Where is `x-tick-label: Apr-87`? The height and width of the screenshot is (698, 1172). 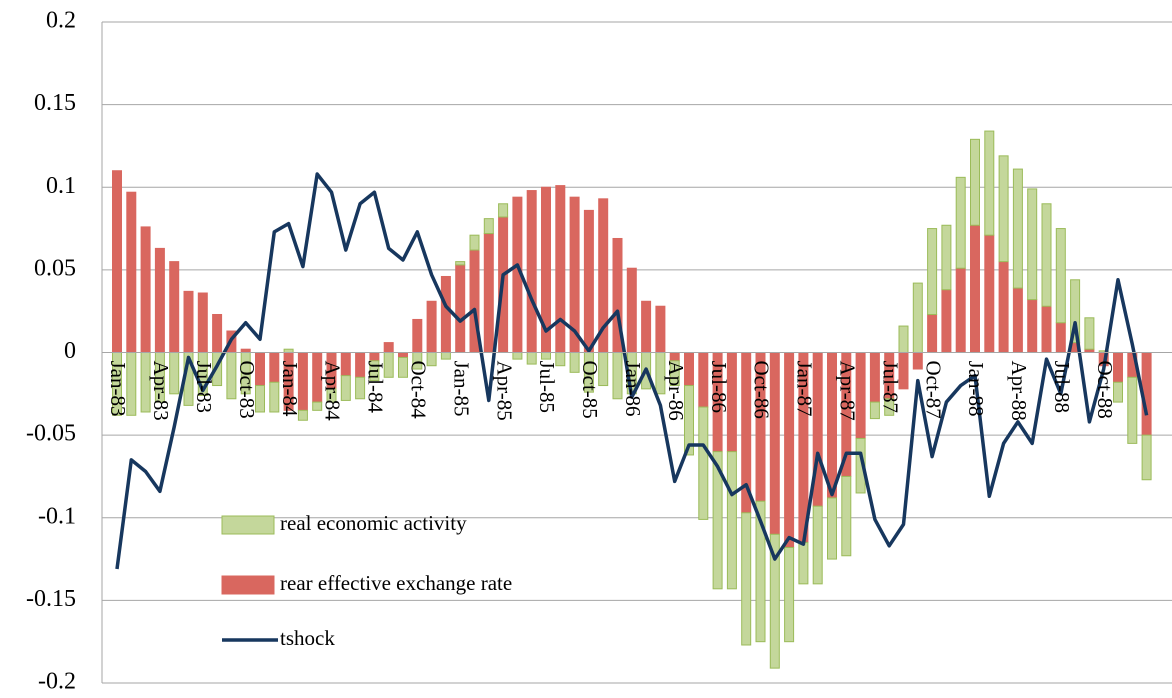
x-tick-label: Apr-87 is located at coordinates (847, 391).